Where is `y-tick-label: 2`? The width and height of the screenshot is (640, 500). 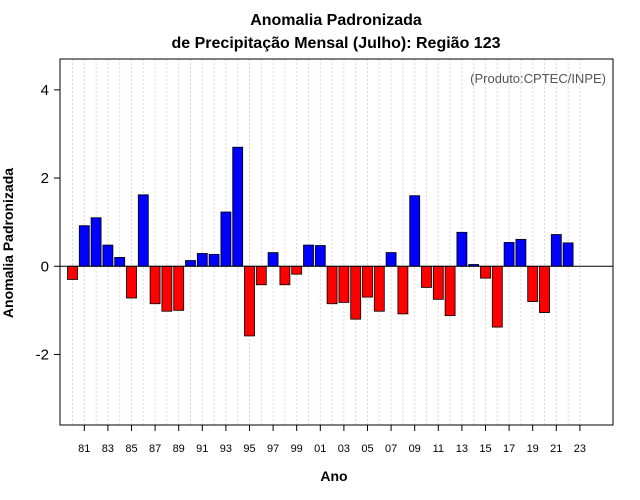 y-tick-label: 2 is located at coordinates (45, 178).